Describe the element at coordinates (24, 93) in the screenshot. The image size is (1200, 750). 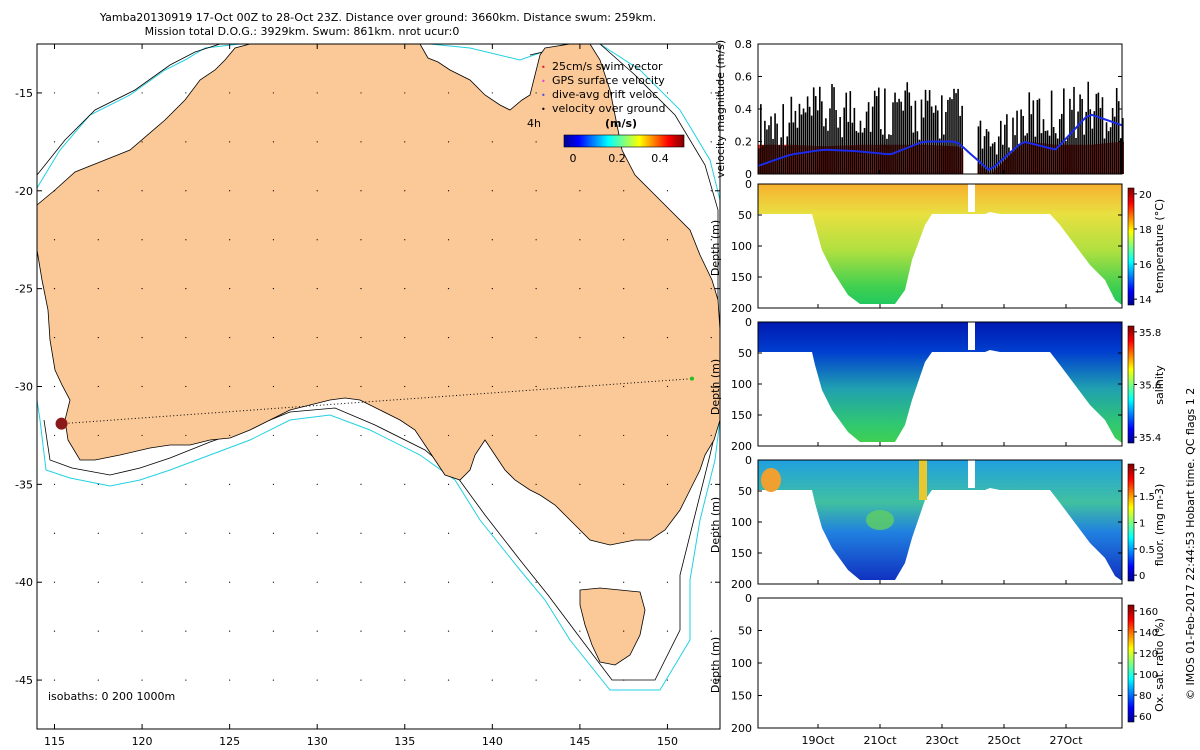
I see `map-y-tick-label: -15` at that location.